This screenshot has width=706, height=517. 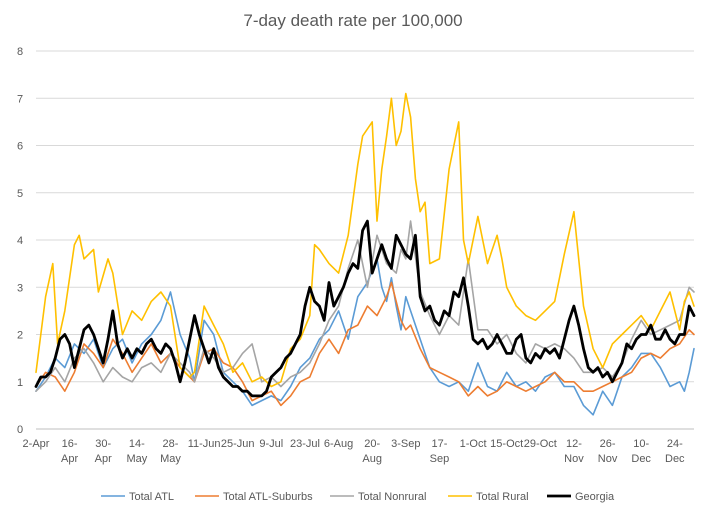 I want to click on y-tick-label: 1, so click(x=20, y=383).